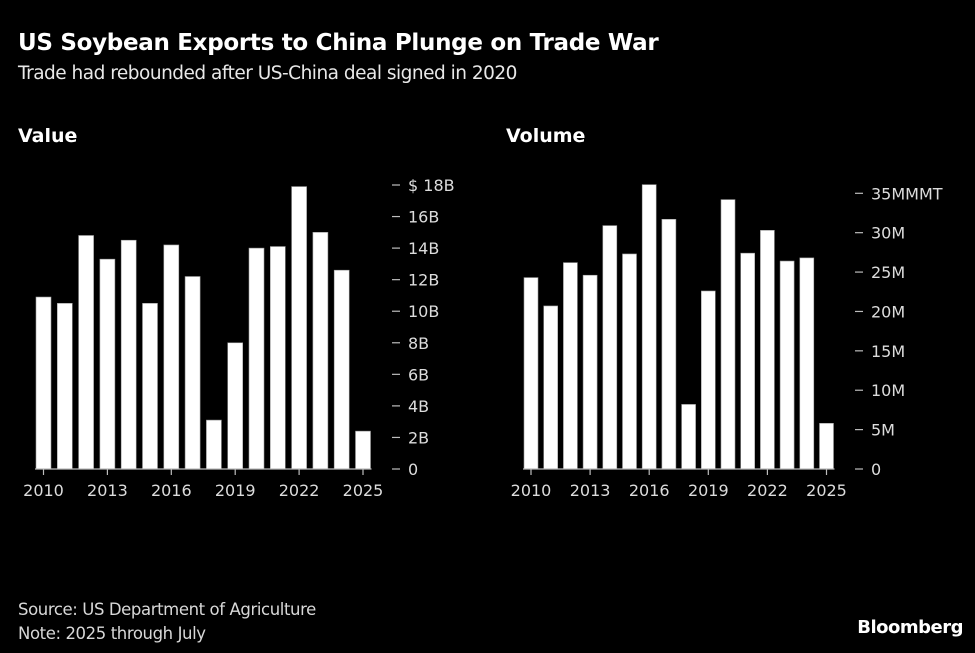  What do you see at coordinates (418, 437) in the screenshot?
I see `y-tick-label: 2B` at bounding box center [418, 437].